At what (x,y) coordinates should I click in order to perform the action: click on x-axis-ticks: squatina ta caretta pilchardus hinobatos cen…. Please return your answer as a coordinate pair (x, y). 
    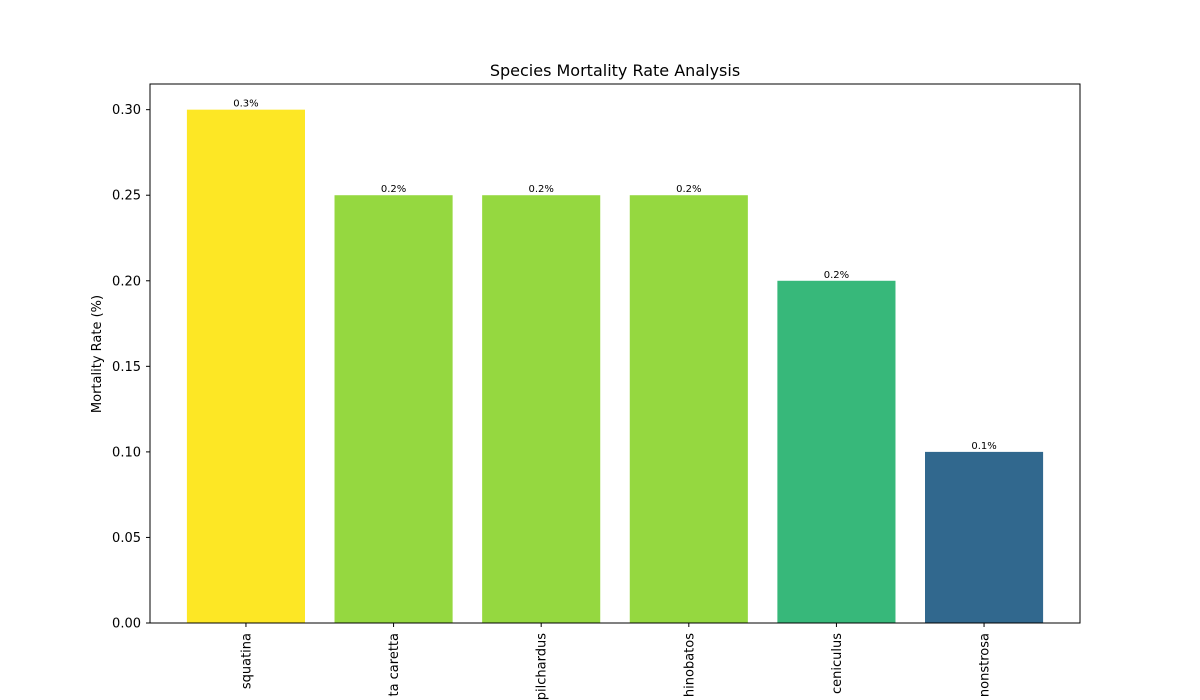
    Looking at the image, I should click on (616, 661).